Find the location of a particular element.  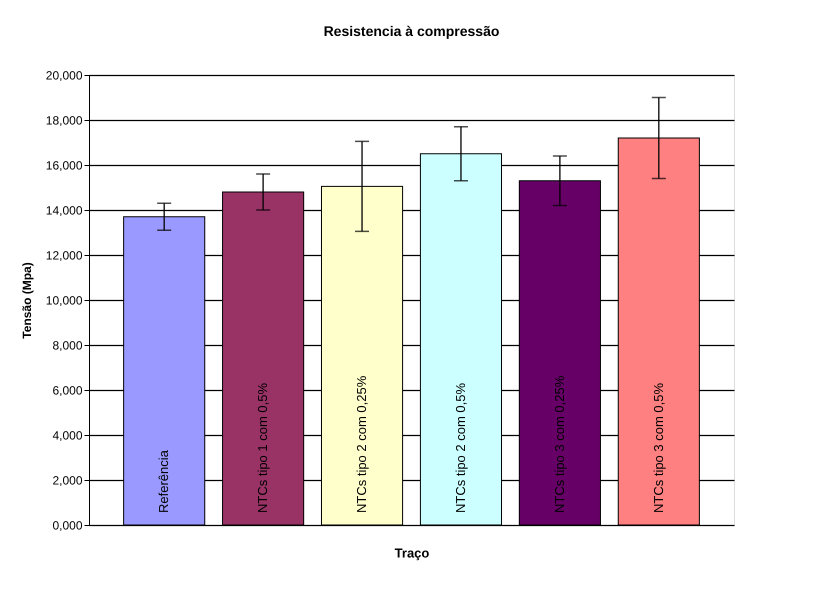

y-tick-label: 12,000 is located at coordinates (64, 255).